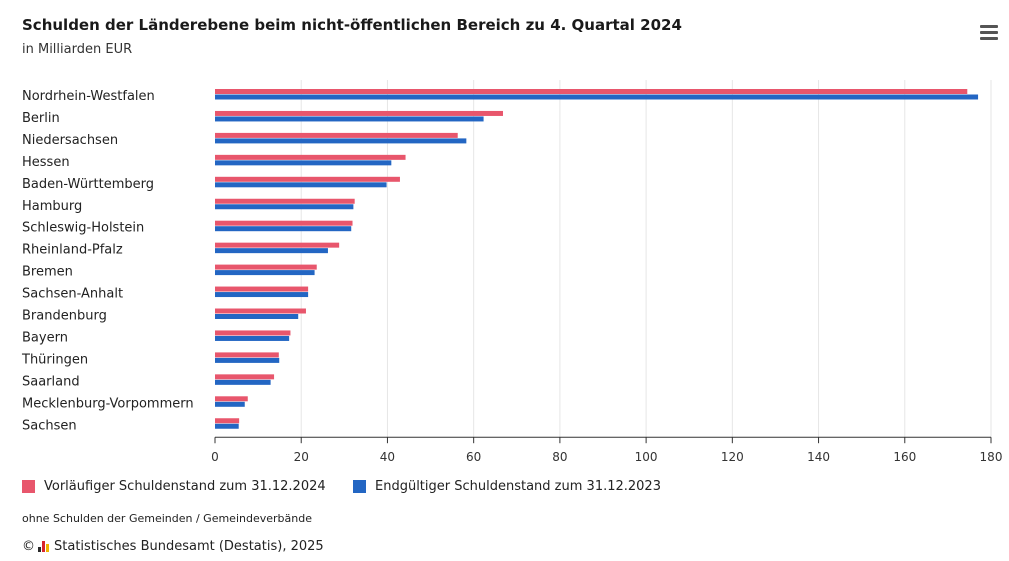 Image resolution: width=1009 pixels, height=561 pixels. Describe the element at coordinates (359, 486) in the screenshot. I see `legend-swatch-series2` at that location.